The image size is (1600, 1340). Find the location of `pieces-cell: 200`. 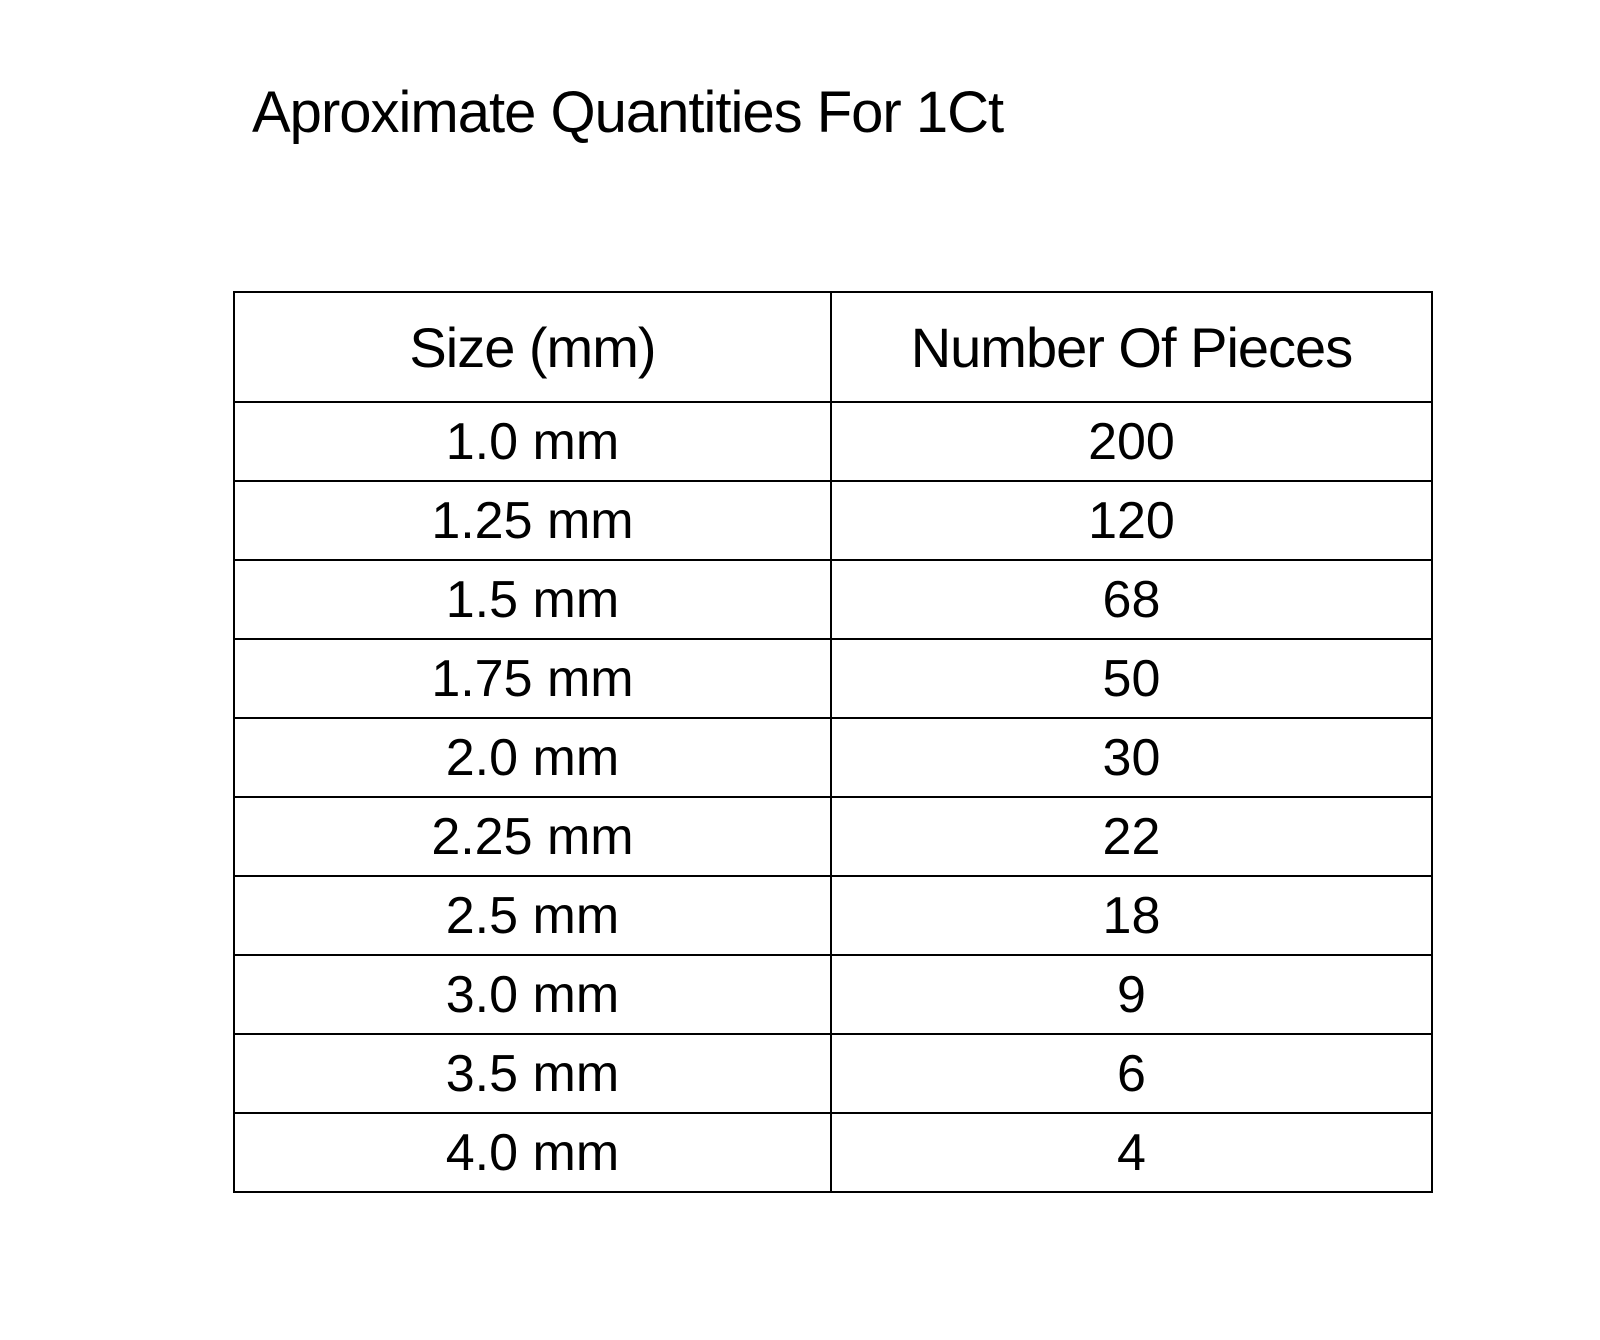

pieces-cell: 200 is located at coordinates (1131, 441).